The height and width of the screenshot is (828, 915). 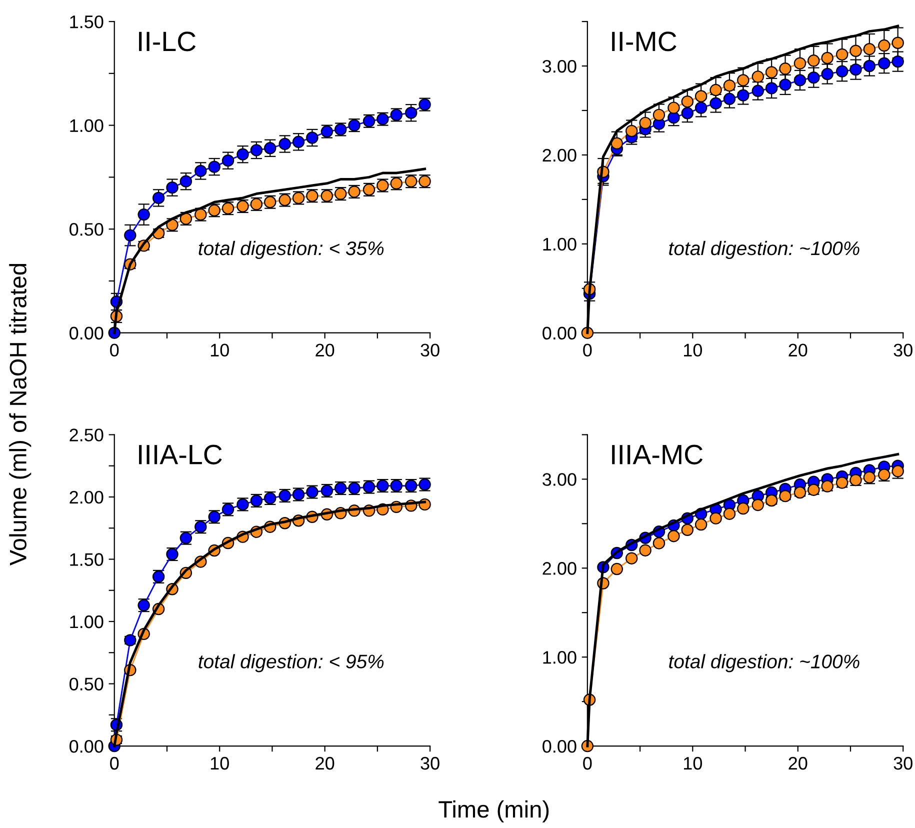 I want to click on chart-title: II-MC, so click(x=644, y=42).